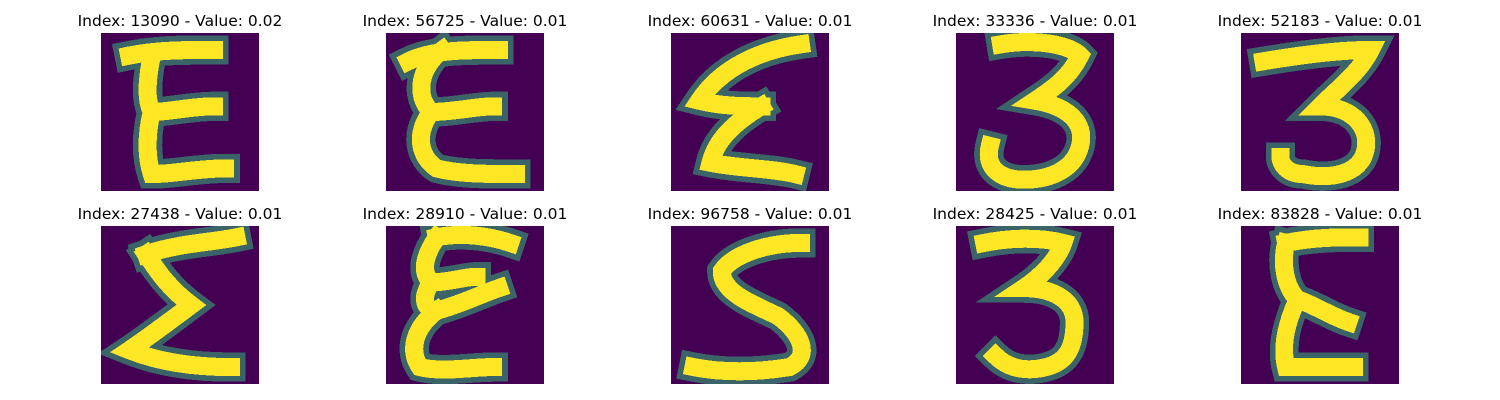 This screenshot has height=400, width=1500. Describe the element at coordinates (180, 21) in the screenshot. I see `panel-title: Index: 13090 - Value: 0.02` at that location.